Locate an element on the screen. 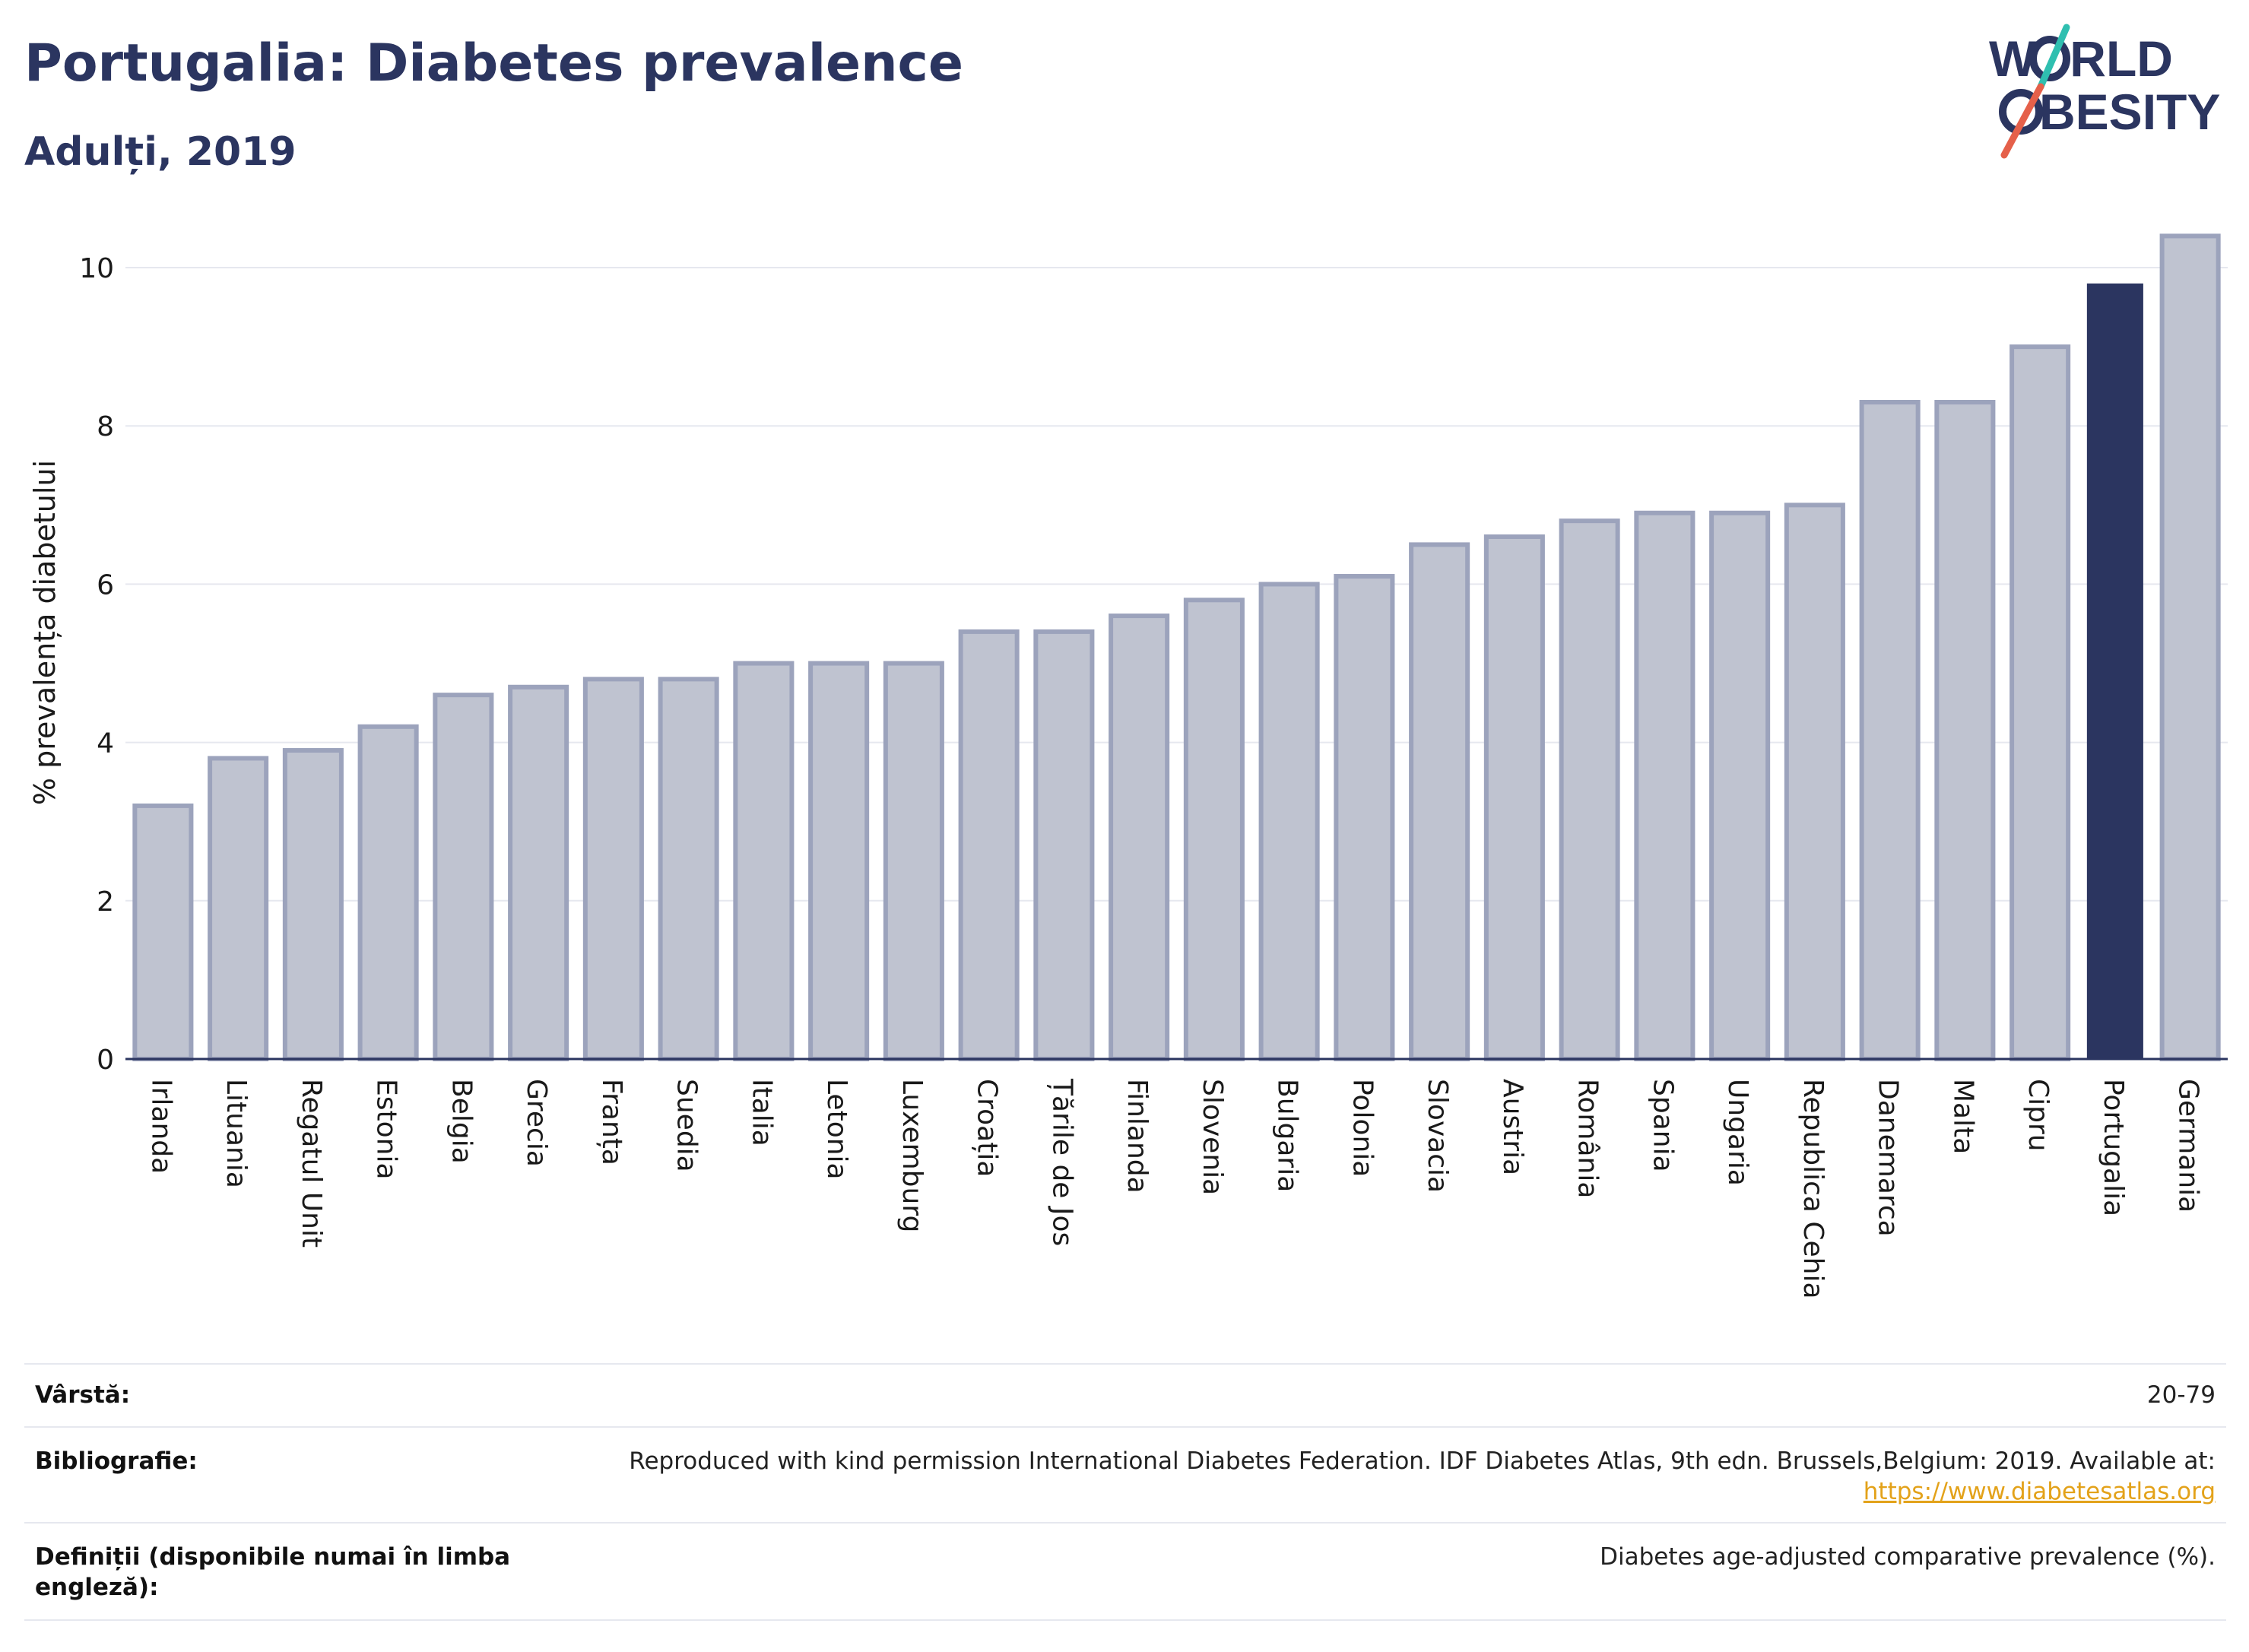 The image size is (2249, 1652). x-tick-label: Franța is located at coordinates (611, 1122).